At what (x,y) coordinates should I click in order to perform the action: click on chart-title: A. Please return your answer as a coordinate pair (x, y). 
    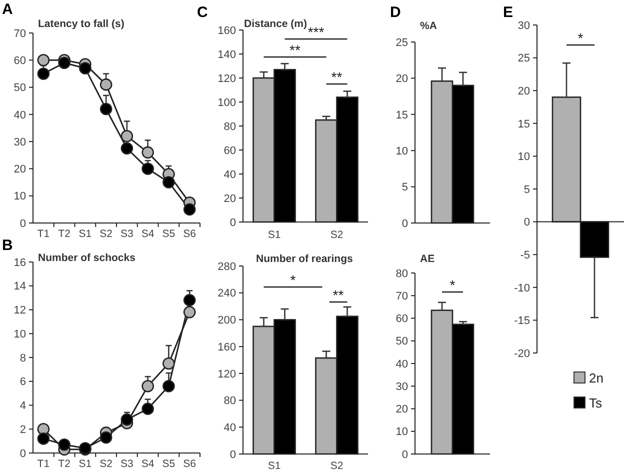
    Looking at the image, I should click on (7, 9).